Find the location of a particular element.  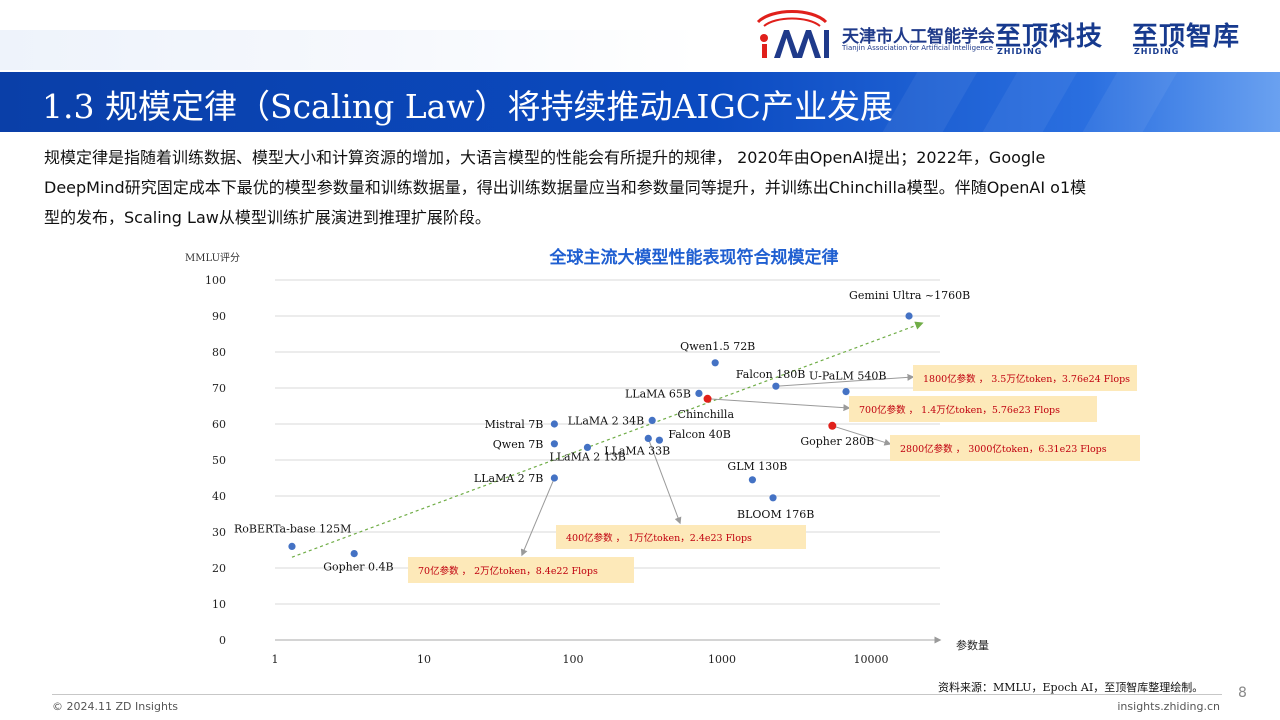

top-fade is located at coordinates (350, 50).